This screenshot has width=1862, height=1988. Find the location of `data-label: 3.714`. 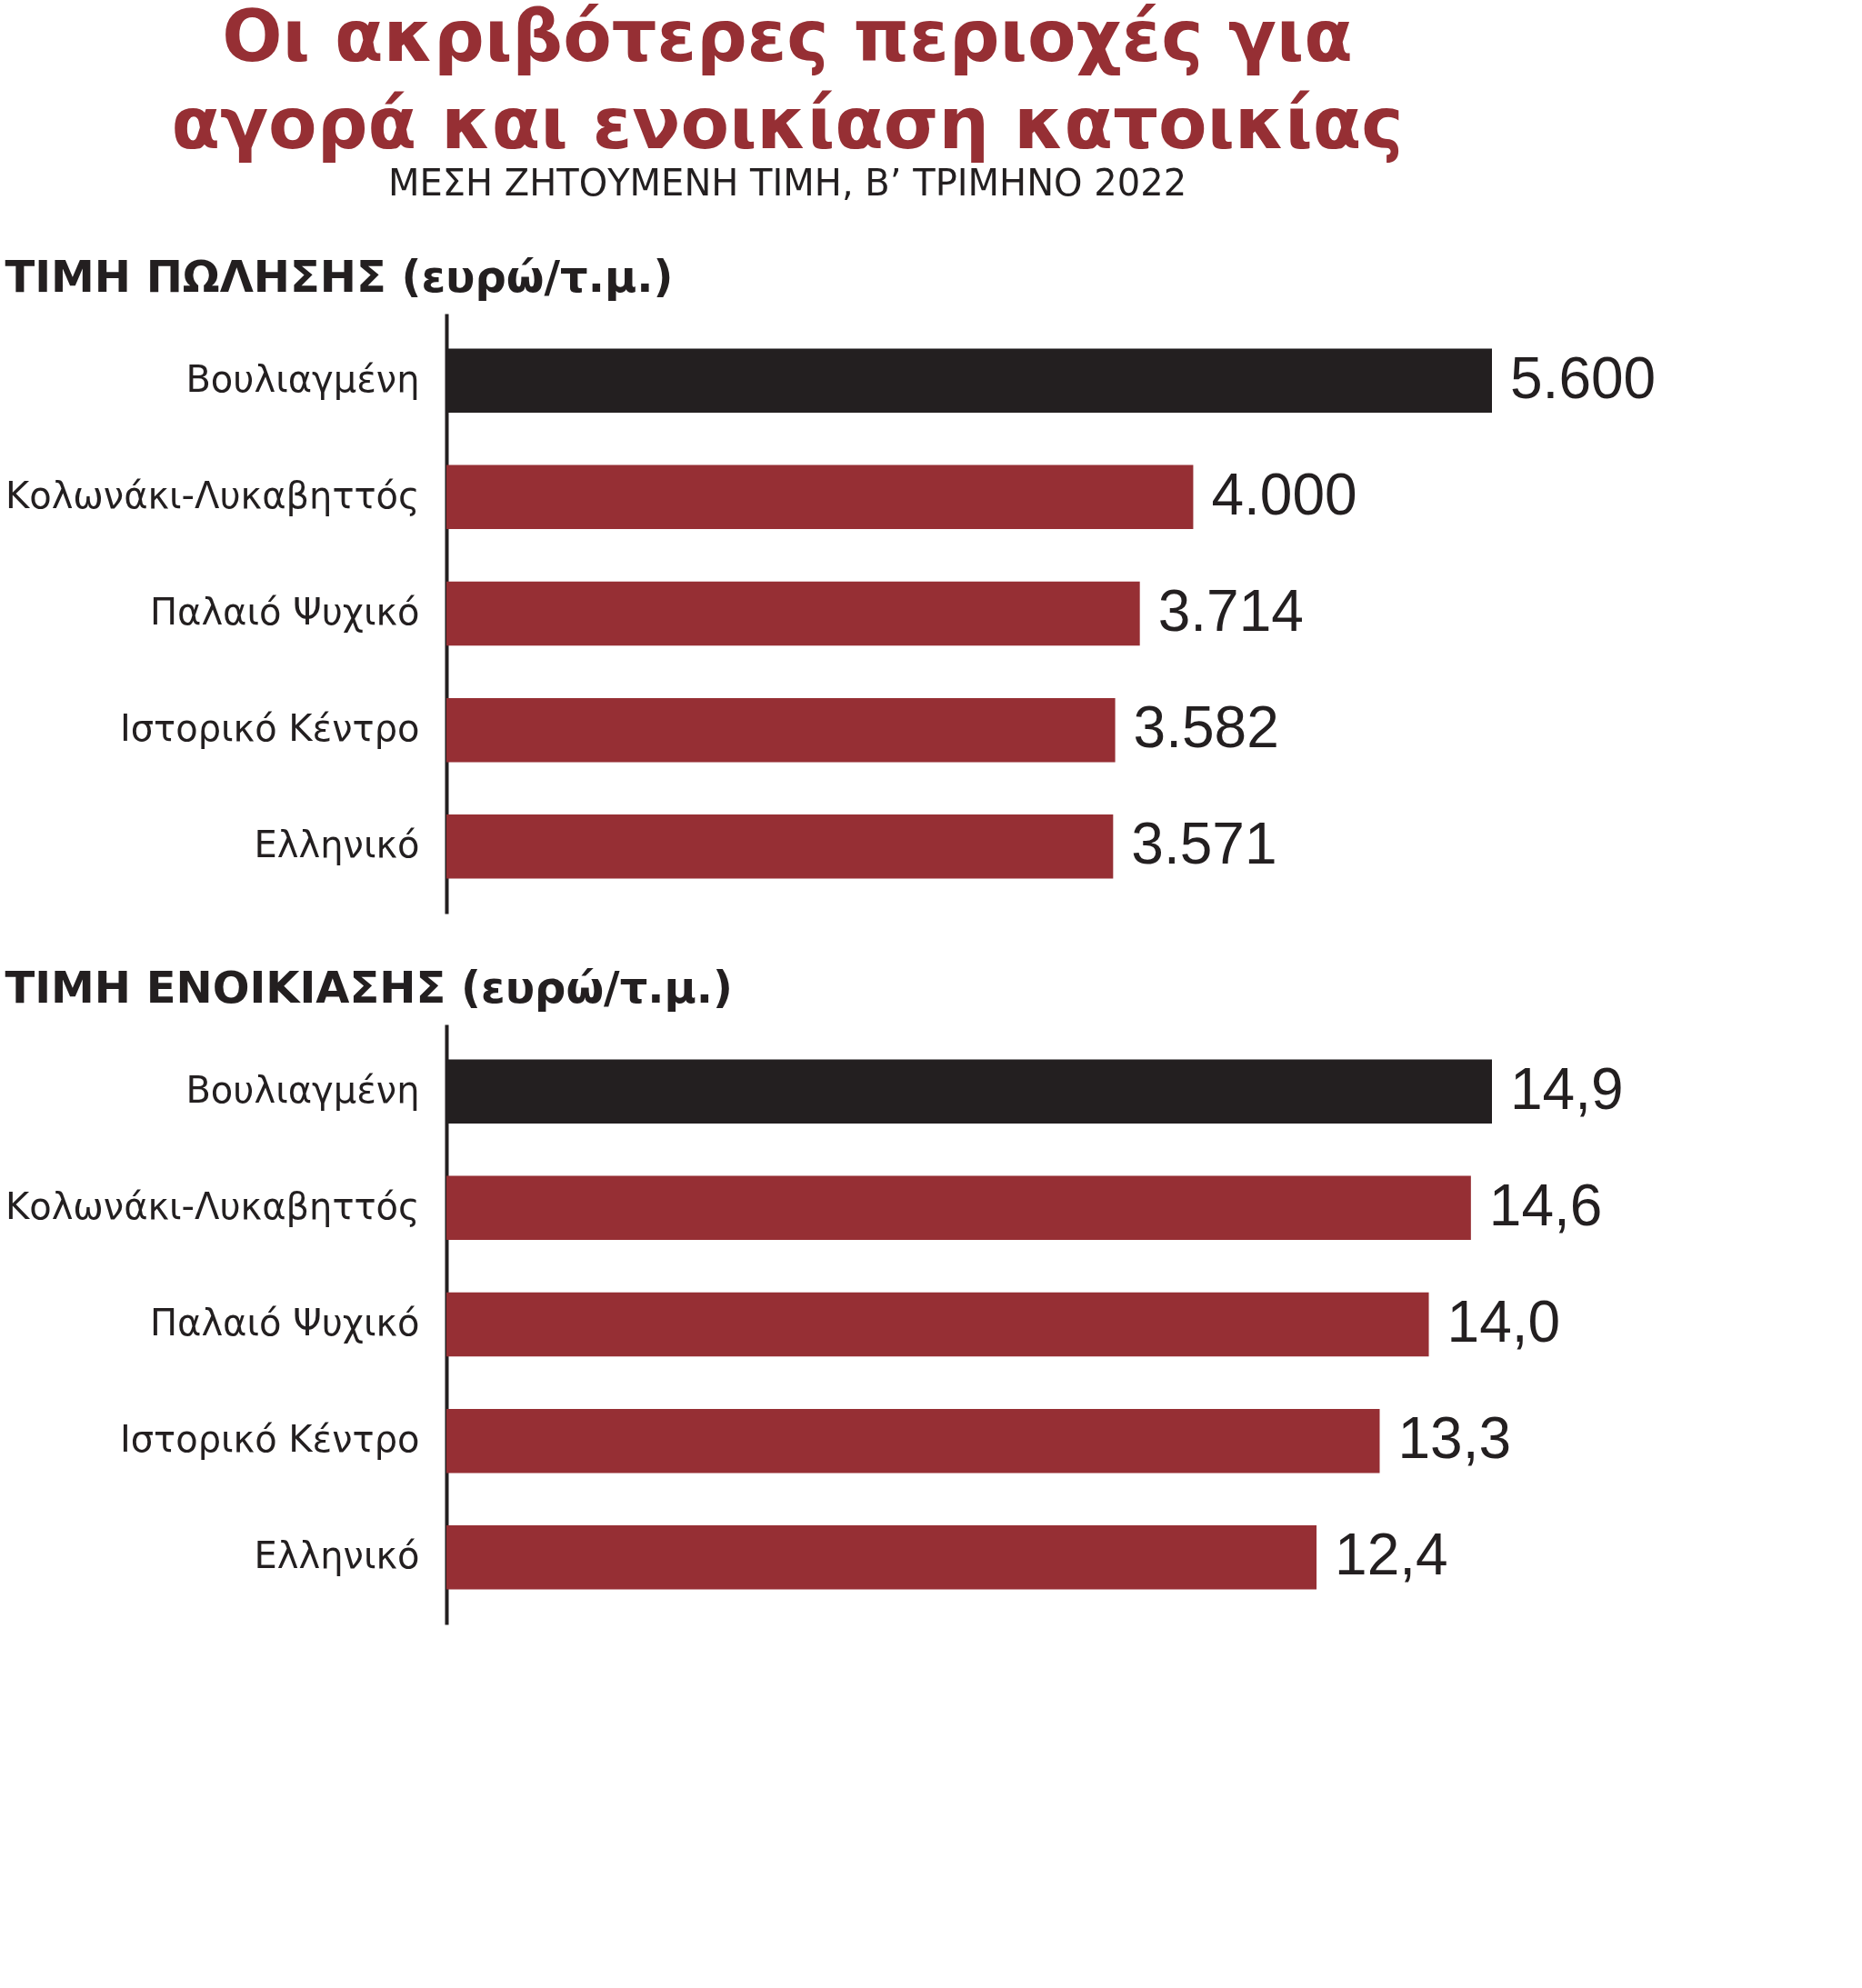

data-label: 3.714 is located at coordinates (1230, 611).